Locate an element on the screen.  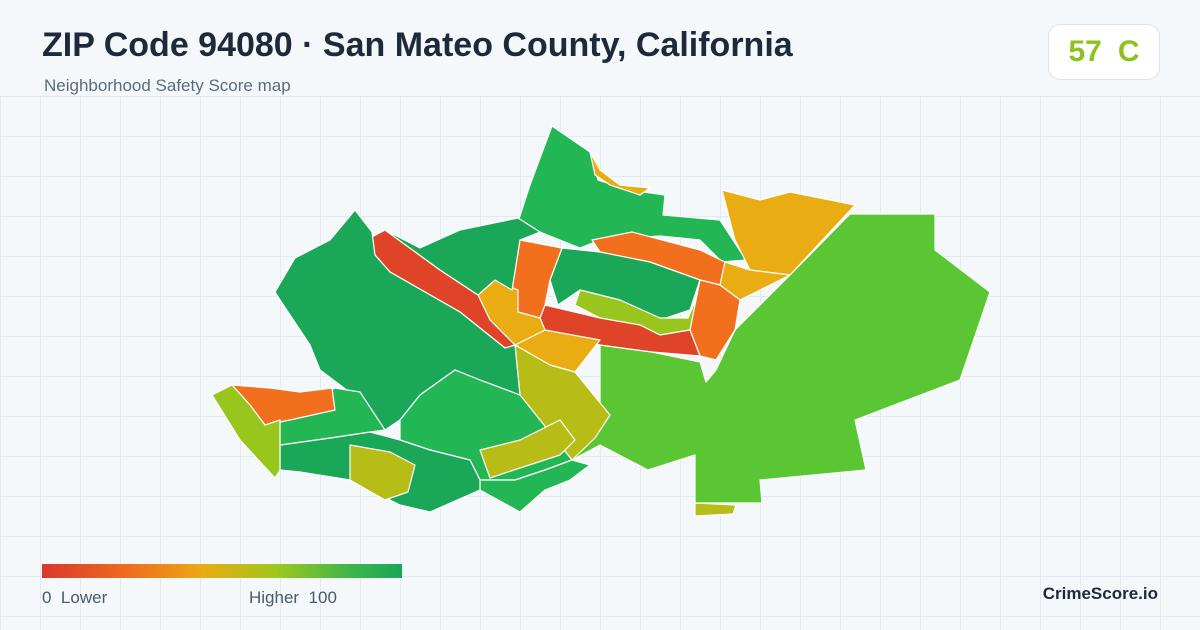
legend-low-value: 0 is located at coordinates (47, 597).